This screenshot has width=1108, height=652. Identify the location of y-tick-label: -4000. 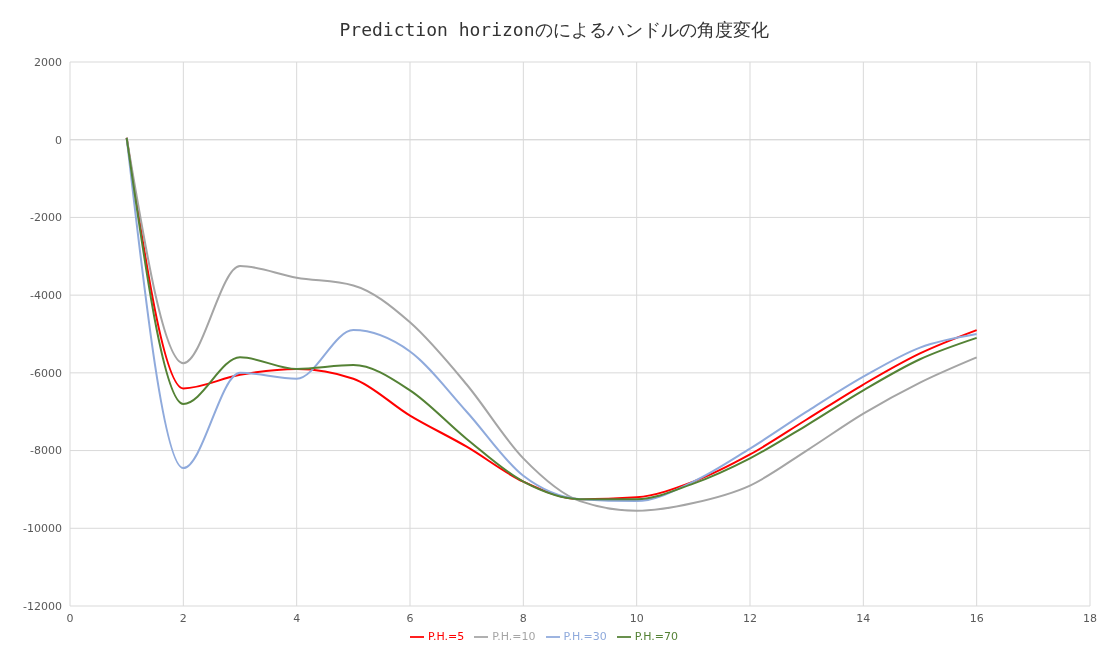
(46, 296).